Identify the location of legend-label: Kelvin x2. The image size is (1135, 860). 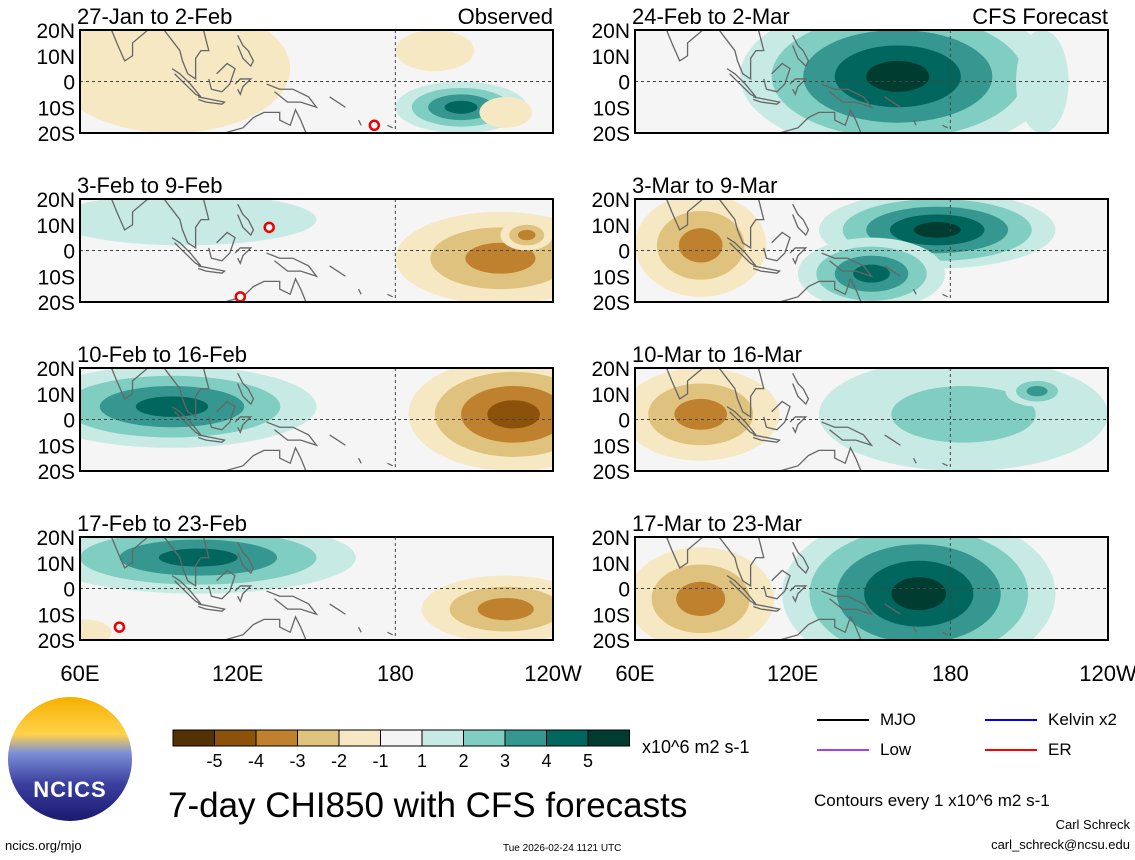
(1082, 719).